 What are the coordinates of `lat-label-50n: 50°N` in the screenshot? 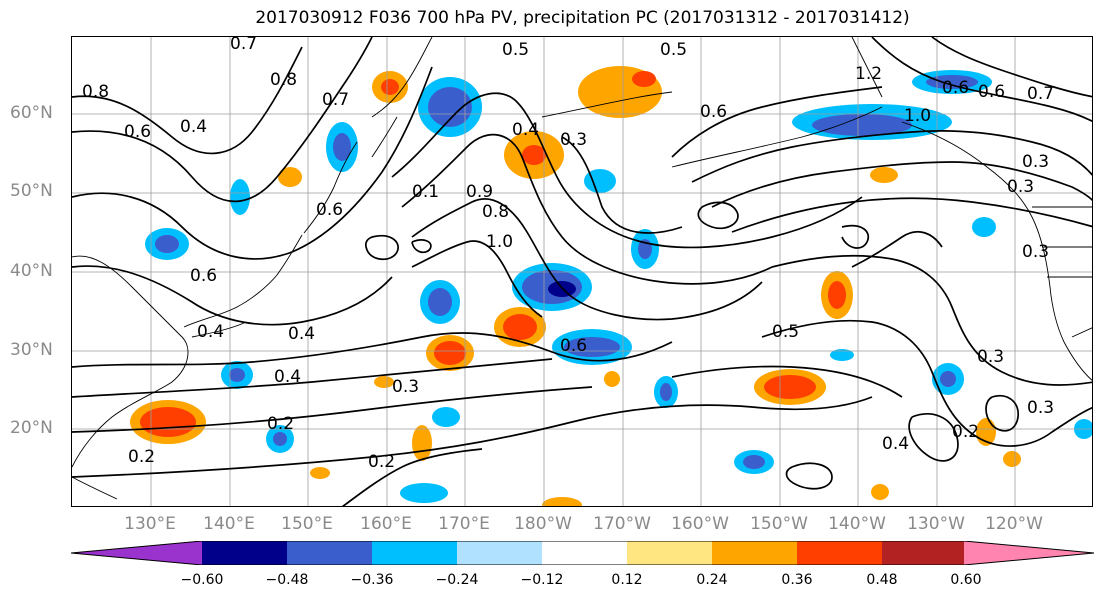 It's located at (31, 191).